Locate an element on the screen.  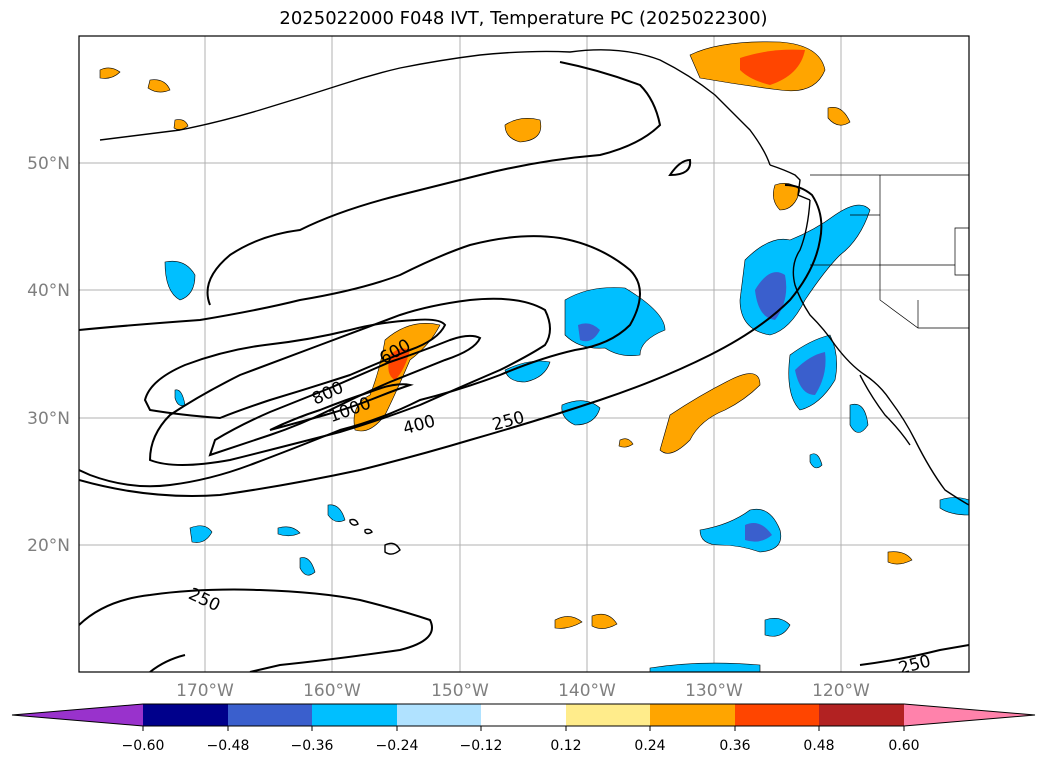
ivt-small is located at coordinates (680, 167).